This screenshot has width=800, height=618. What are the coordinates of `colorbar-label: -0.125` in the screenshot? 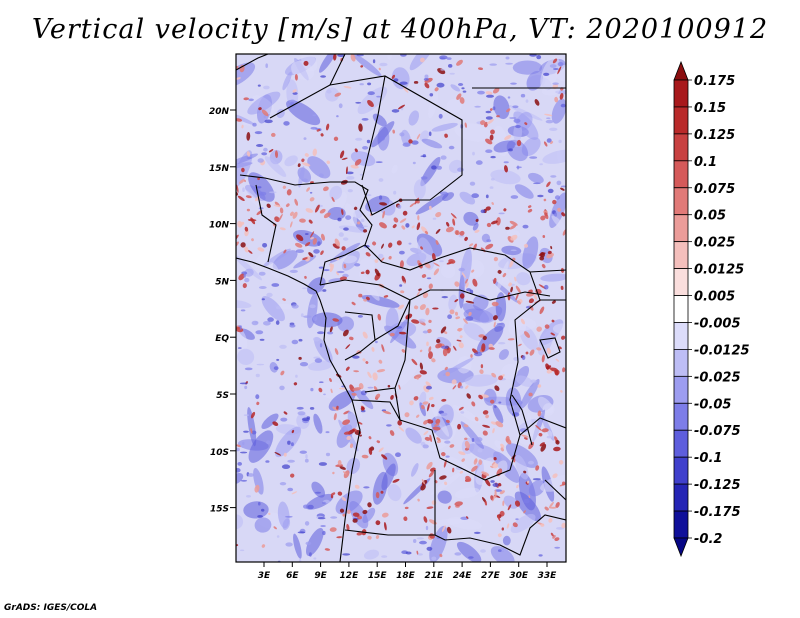 It's located at (717, 485).